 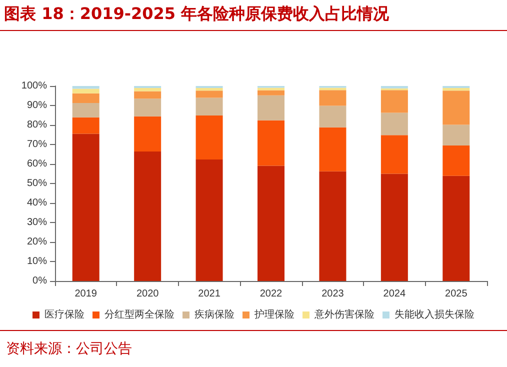 What do you see at coordinates (333, 294) in the screenshot?
I see `x-tick-label: 2023` at bounding box center [333, 294].